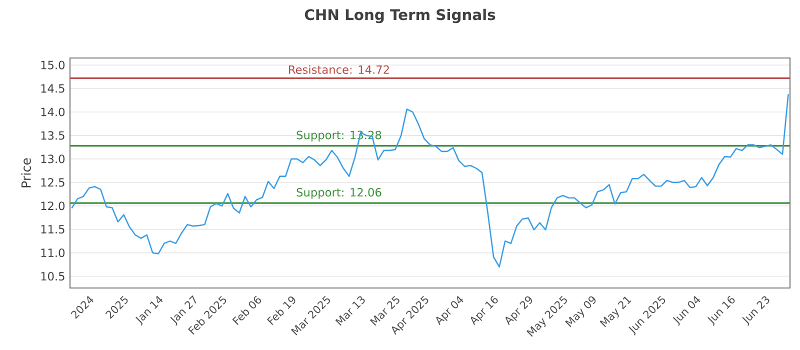 This screenshot has width=800, height=350. What do you see at coordinates (756, 311) in the screenshot?
I see `x-tick-label: Jun 23` at bounding box center [756, 311].